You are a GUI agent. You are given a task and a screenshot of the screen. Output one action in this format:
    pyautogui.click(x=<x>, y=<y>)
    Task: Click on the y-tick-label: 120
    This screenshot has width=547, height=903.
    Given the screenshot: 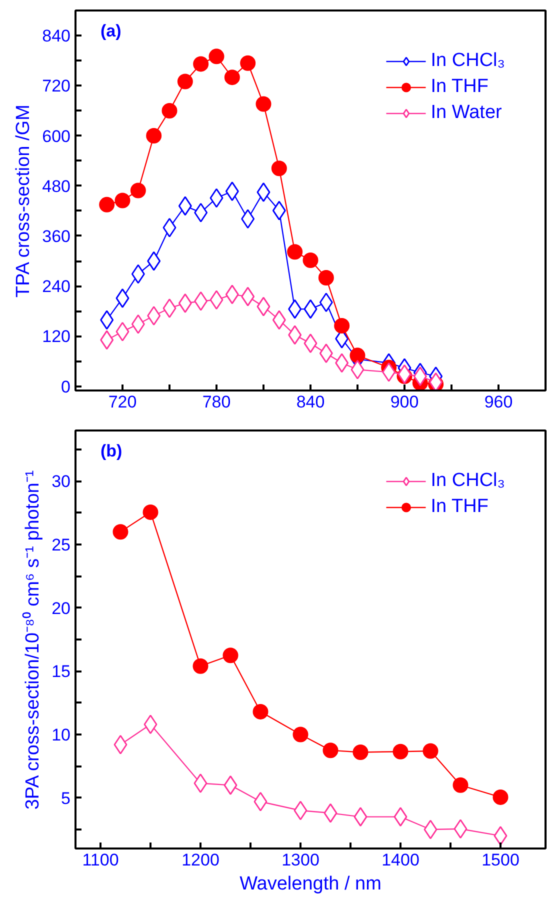 What is the action you would take?
    pyautogui.click(x=56, y=336)
    